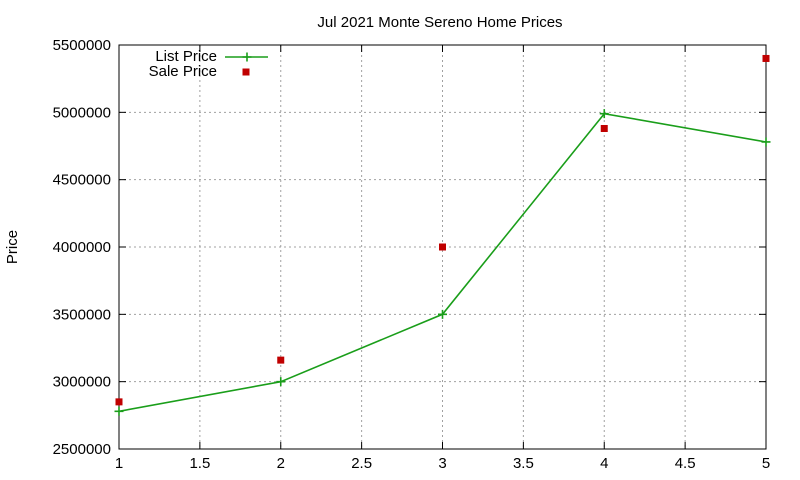 This screenshot has height=480, width=800. I want to click on y-axis-label: Price, so click(12, 247).